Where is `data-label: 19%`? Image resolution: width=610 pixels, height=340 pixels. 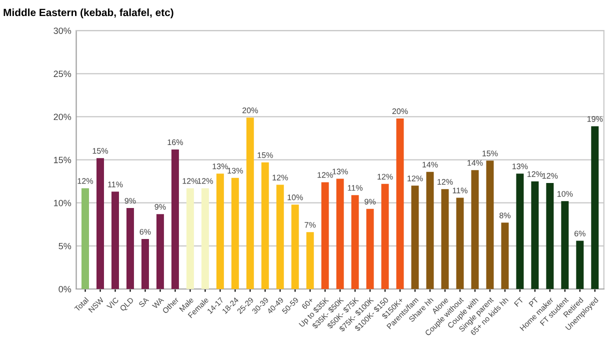
data-label: 19% is located at coordinates (595, 119).